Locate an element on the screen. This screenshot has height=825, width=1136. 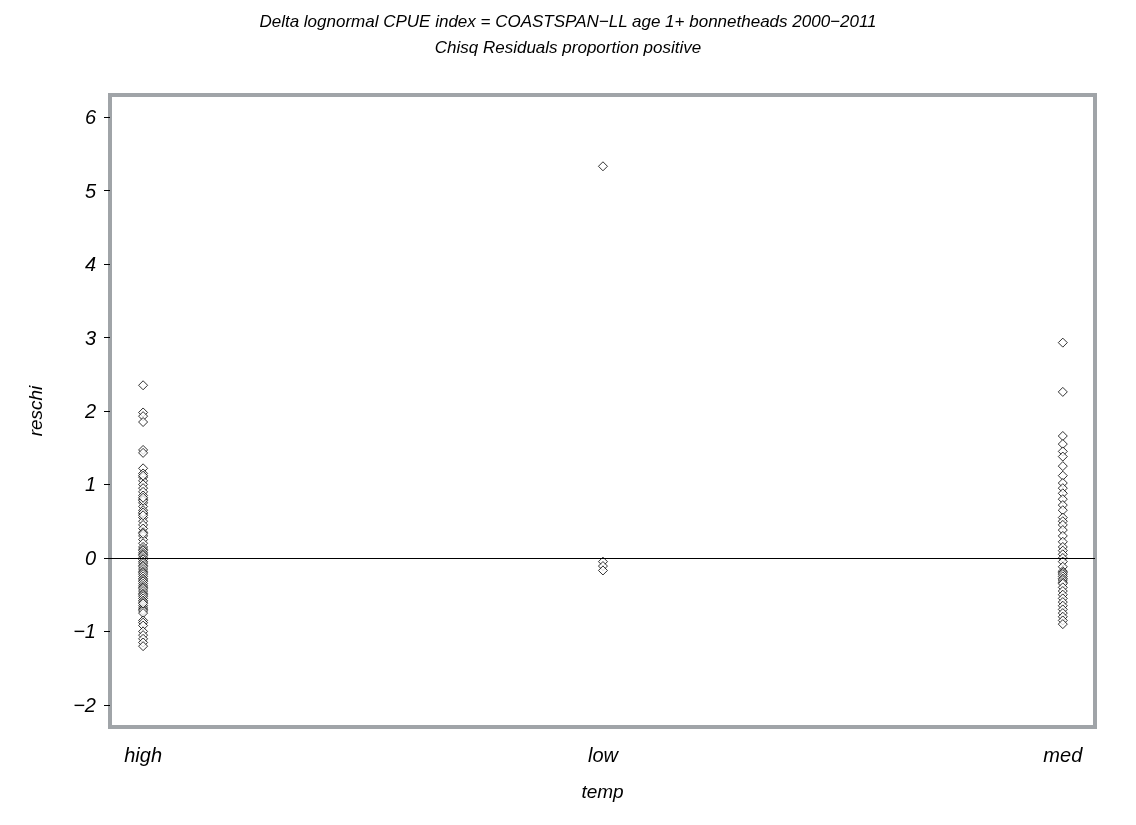
y-tick-label: 5 is located at coordinates (90, 190).